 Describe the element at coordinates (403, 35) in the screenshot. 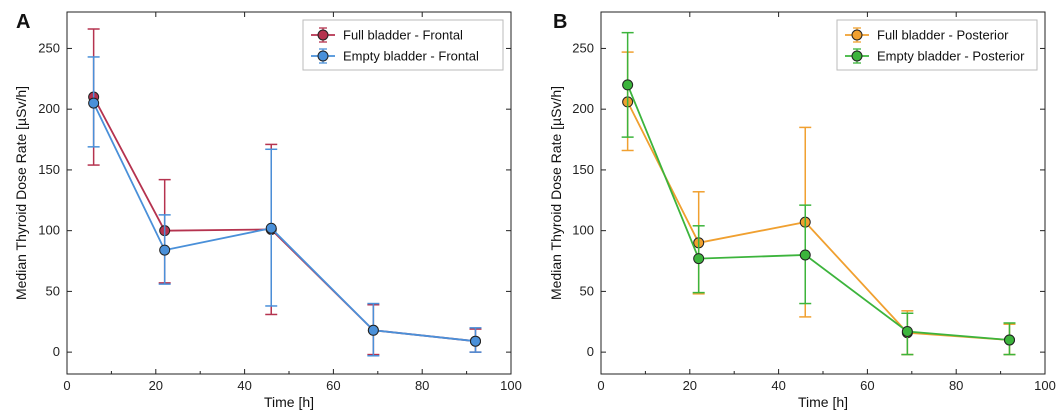

I see `legend-label: Full bladder - Frontal` at that location.